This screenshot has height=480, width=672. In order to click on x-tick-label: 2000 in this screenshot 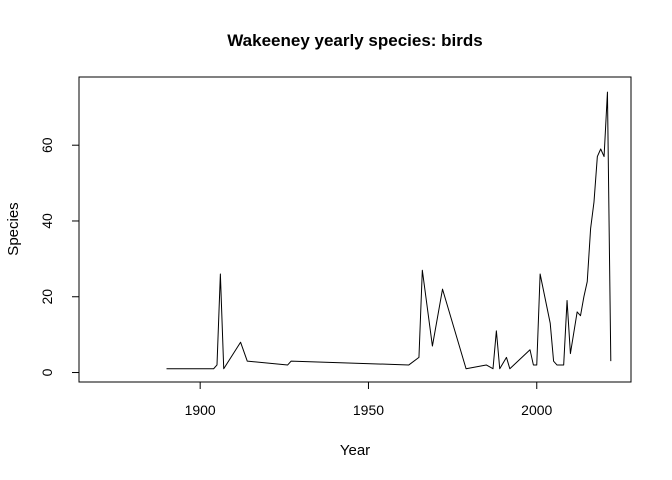, I will do `click(536, 410)`.